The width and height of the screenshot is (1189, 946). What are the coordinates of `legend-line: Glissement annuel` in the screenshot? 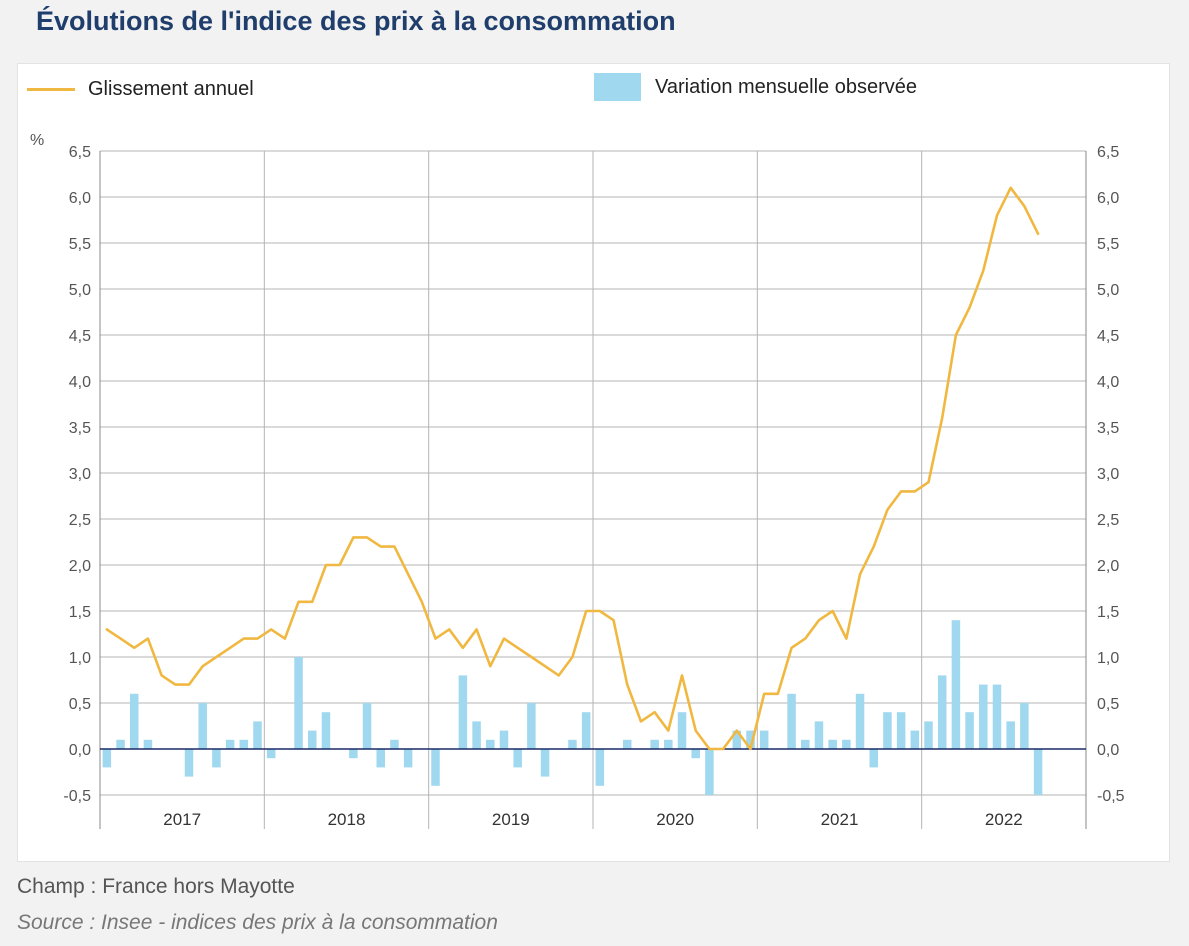 It's located at (140, 89).